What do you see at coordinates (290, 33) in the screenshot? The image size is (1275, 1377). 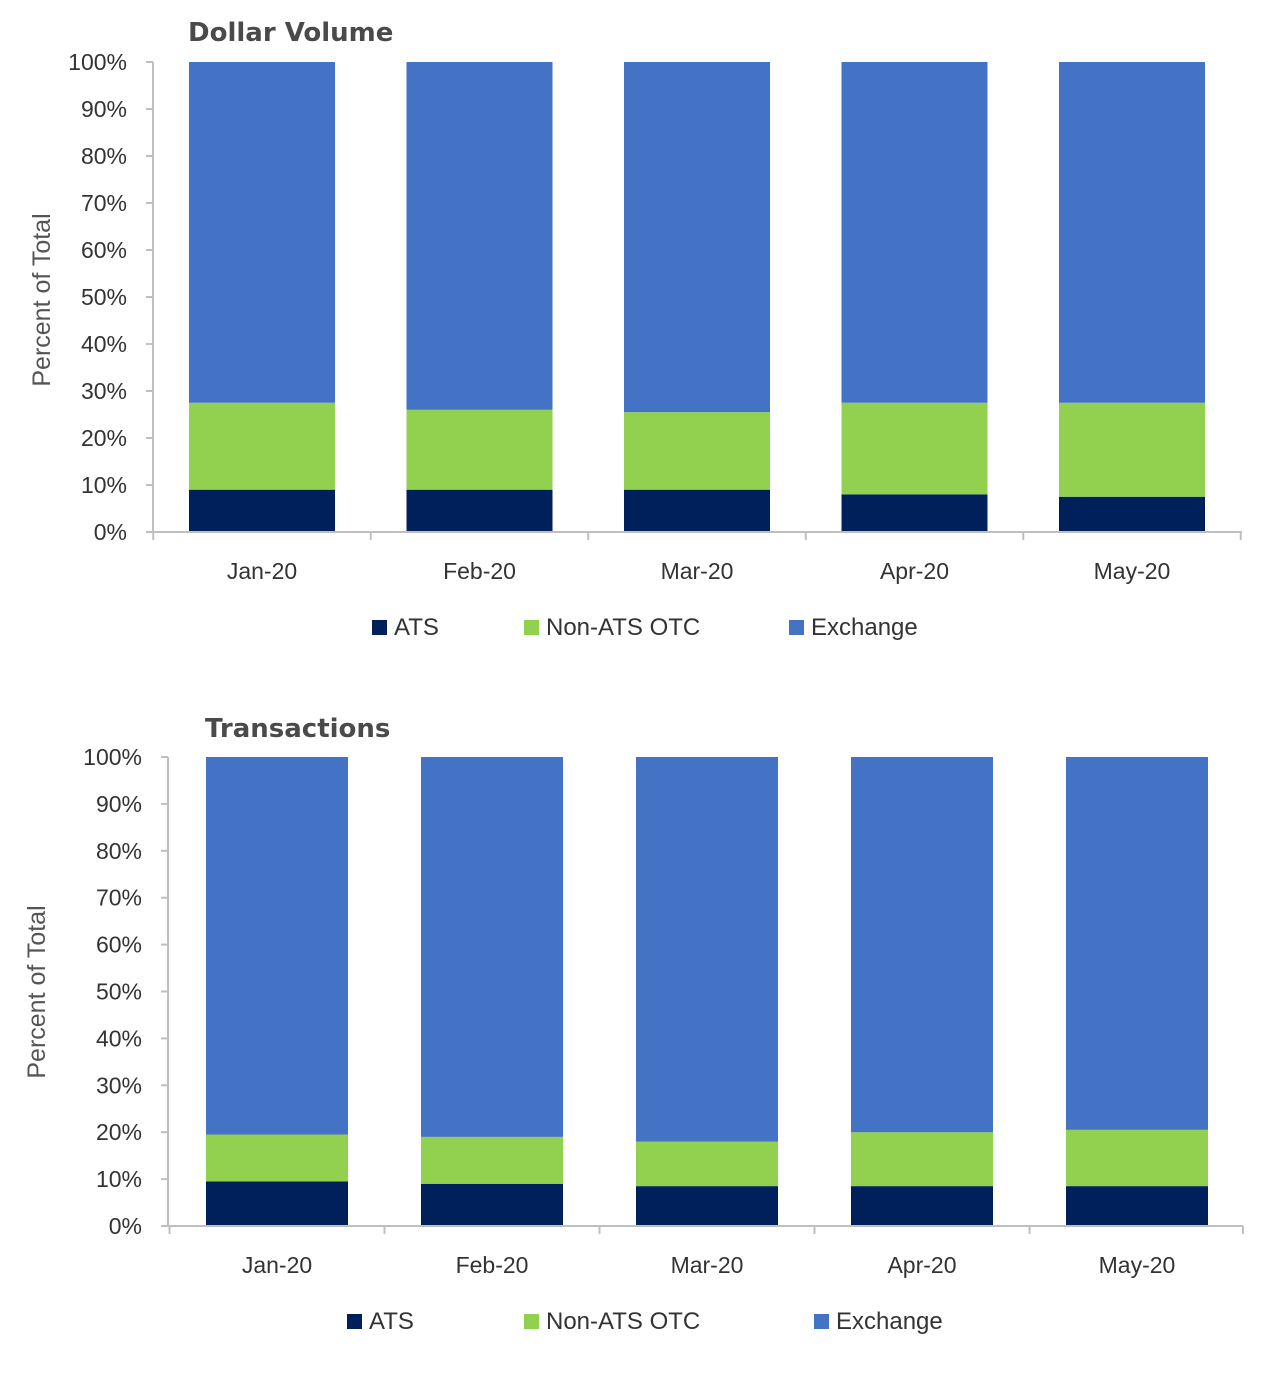 I see `chart-title: Dollar Volume` at bounding box center [290, 33].